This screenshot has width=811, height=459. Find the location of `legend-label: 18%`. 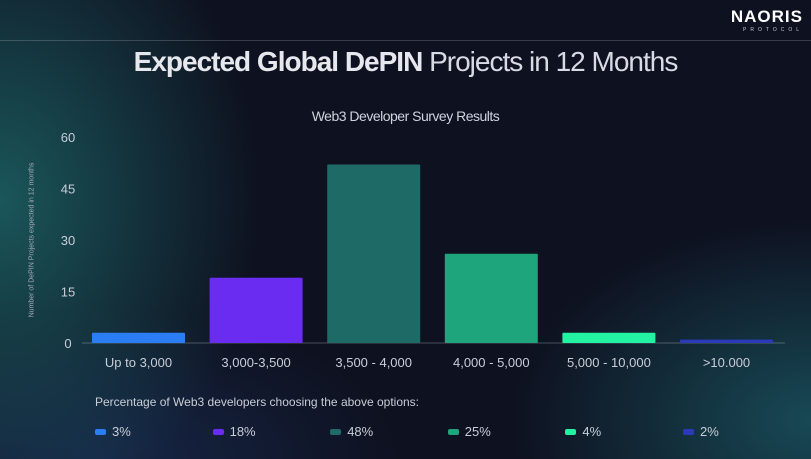

legend-label: 18% is located at coordinates (242, 431).